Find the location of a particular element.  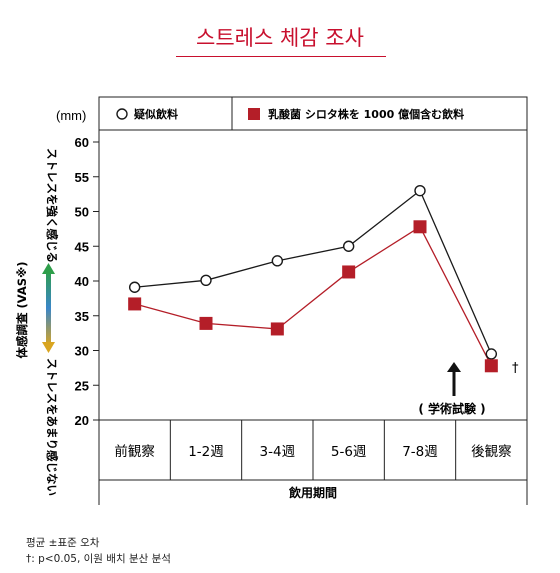

y-ticks: 20 25 30 35 40 45 50 55 60 is located at coordinates (87, 281).